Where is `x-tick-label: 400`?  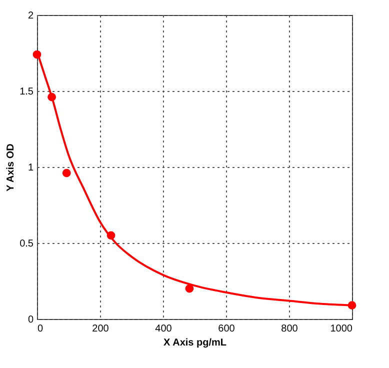
x-tick-label: 400 is located at coordinates (163, 329).